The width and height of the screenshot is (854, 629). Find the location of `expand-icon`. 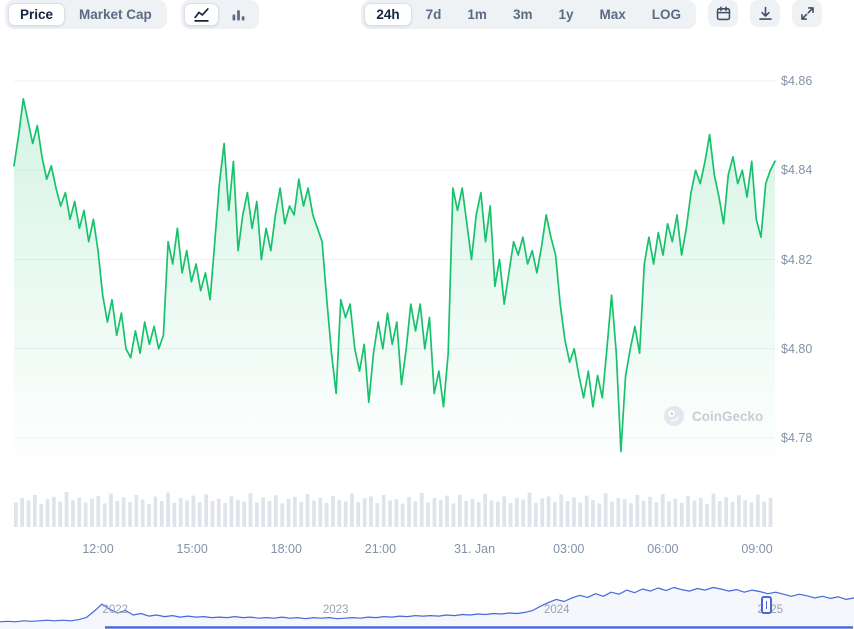

expand-icon is located at coordinates (807, 13).